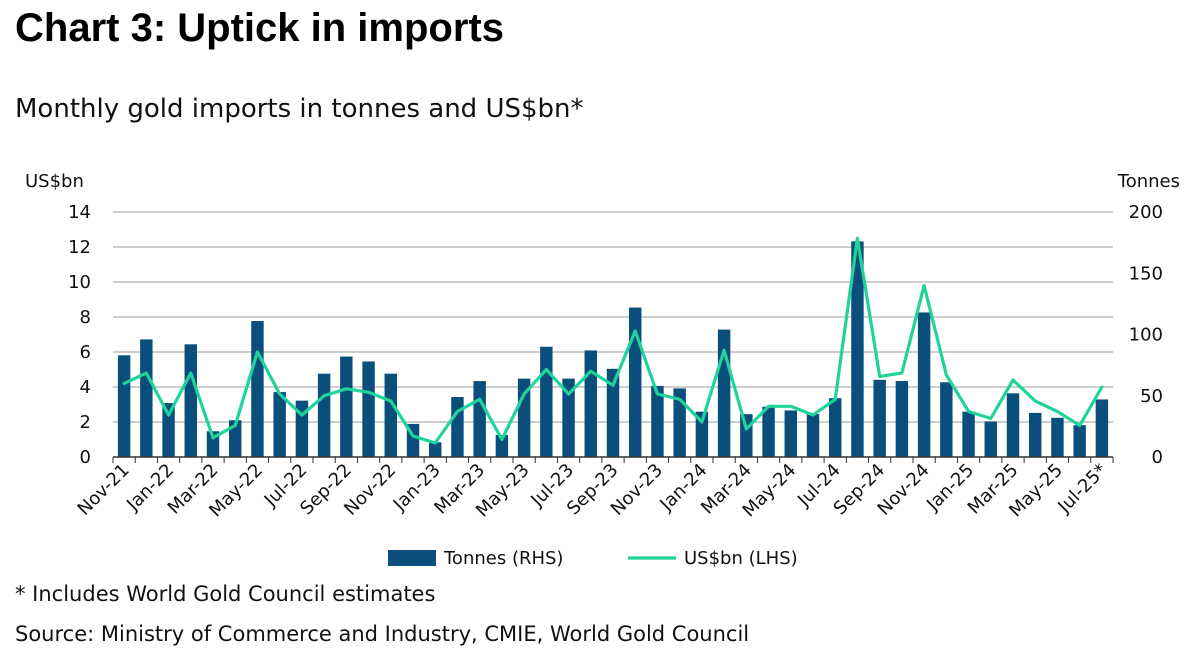  Describe the element at coordinates (1146, 335) in the screenshot. I see `right-tick-label: 100` at that location.